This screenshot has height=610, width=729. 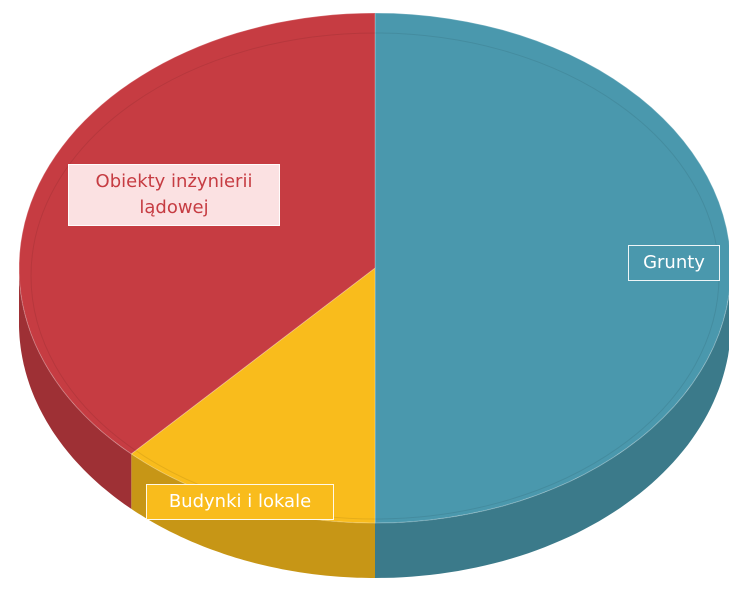 What do you see at coordinates (174, 195) in the screenshot?
I see `slice-label: Obiekty inżynierii lądowej` at bounding box center [174, 195].